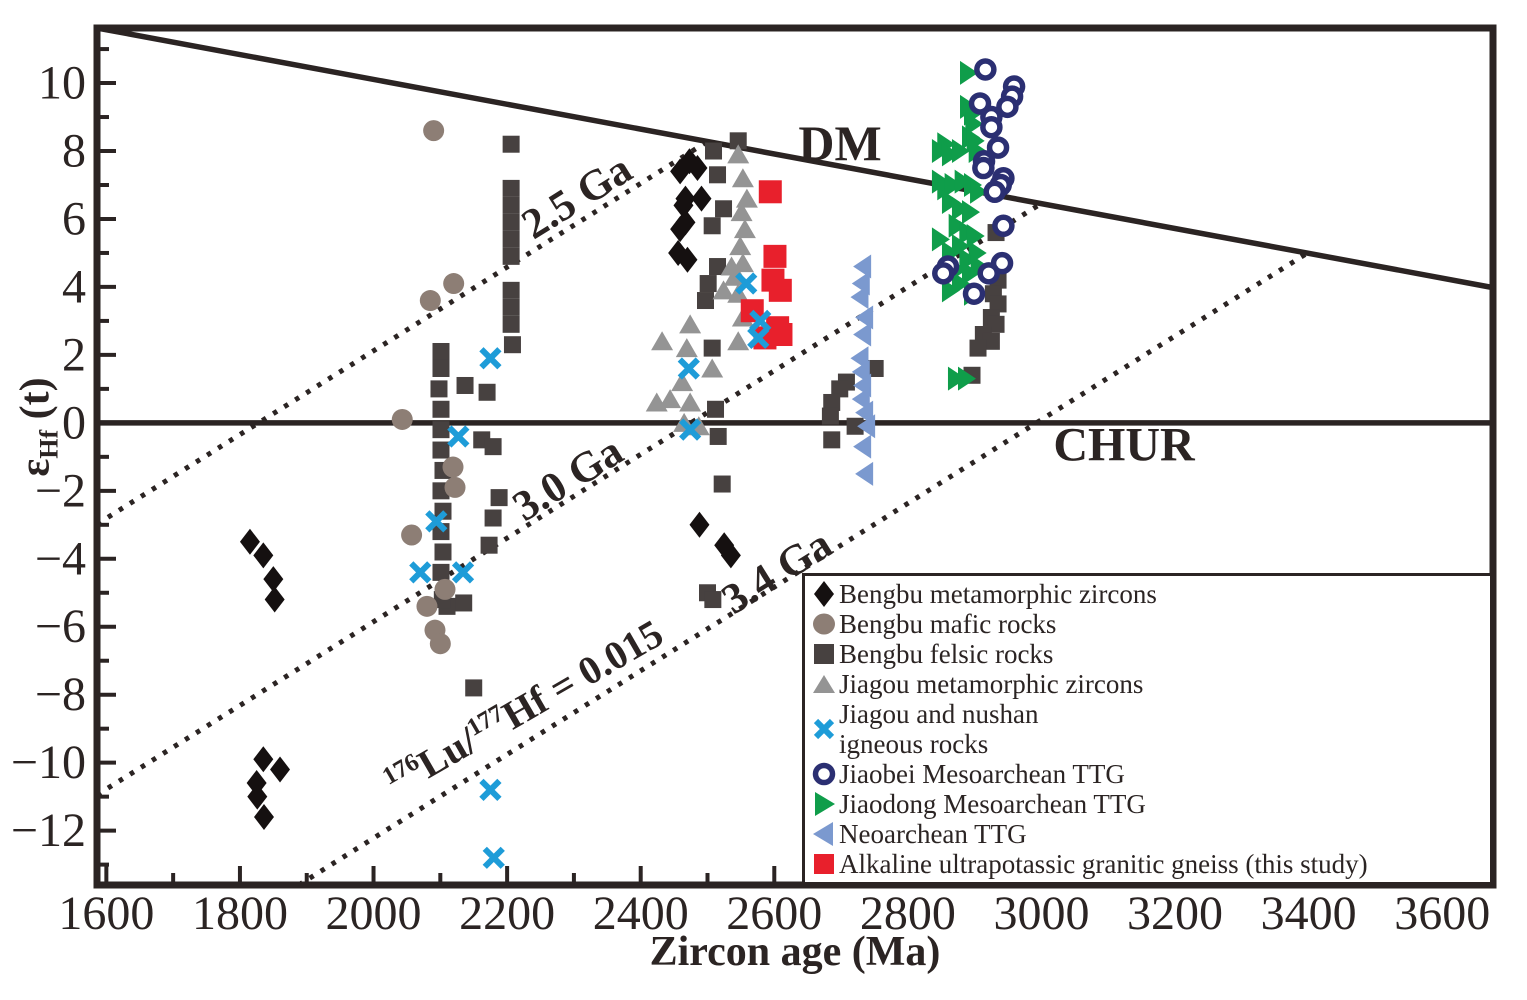 The image size is (1527, 1000). What do you see at coordinates (74, 151) in the screenshot?
I see `svg-text: 8` at bounding box center [74, 151].